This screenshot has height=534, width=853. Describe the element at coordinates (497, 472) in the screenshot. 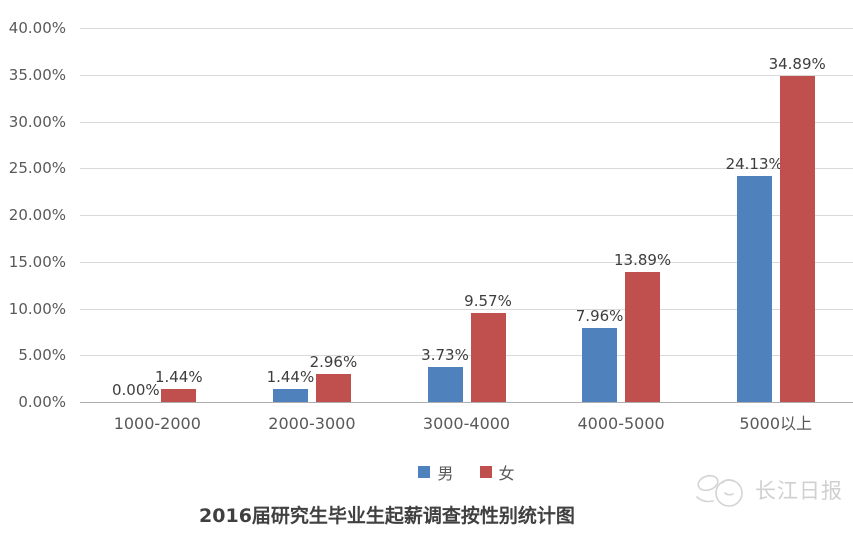

I see `legend-item-female: 女` at that location.